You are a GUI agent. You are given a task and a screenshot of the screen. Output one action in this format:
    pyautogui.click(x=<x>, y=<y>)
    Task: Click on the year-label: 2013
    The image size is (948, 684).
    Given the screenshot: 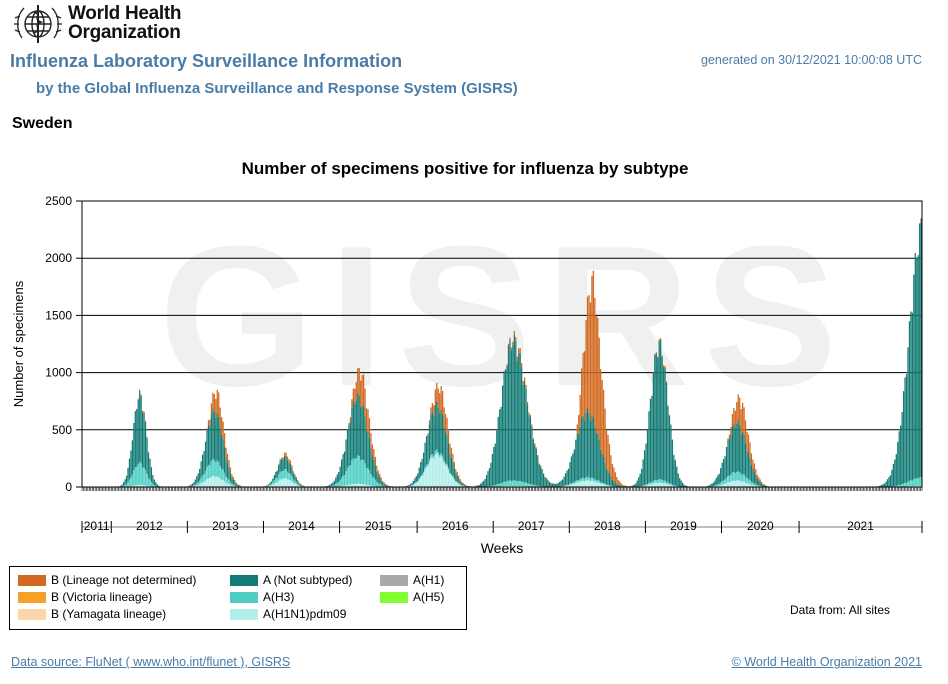 What is the action you would take?
    pyautogui.click(x=225, y=526)
    